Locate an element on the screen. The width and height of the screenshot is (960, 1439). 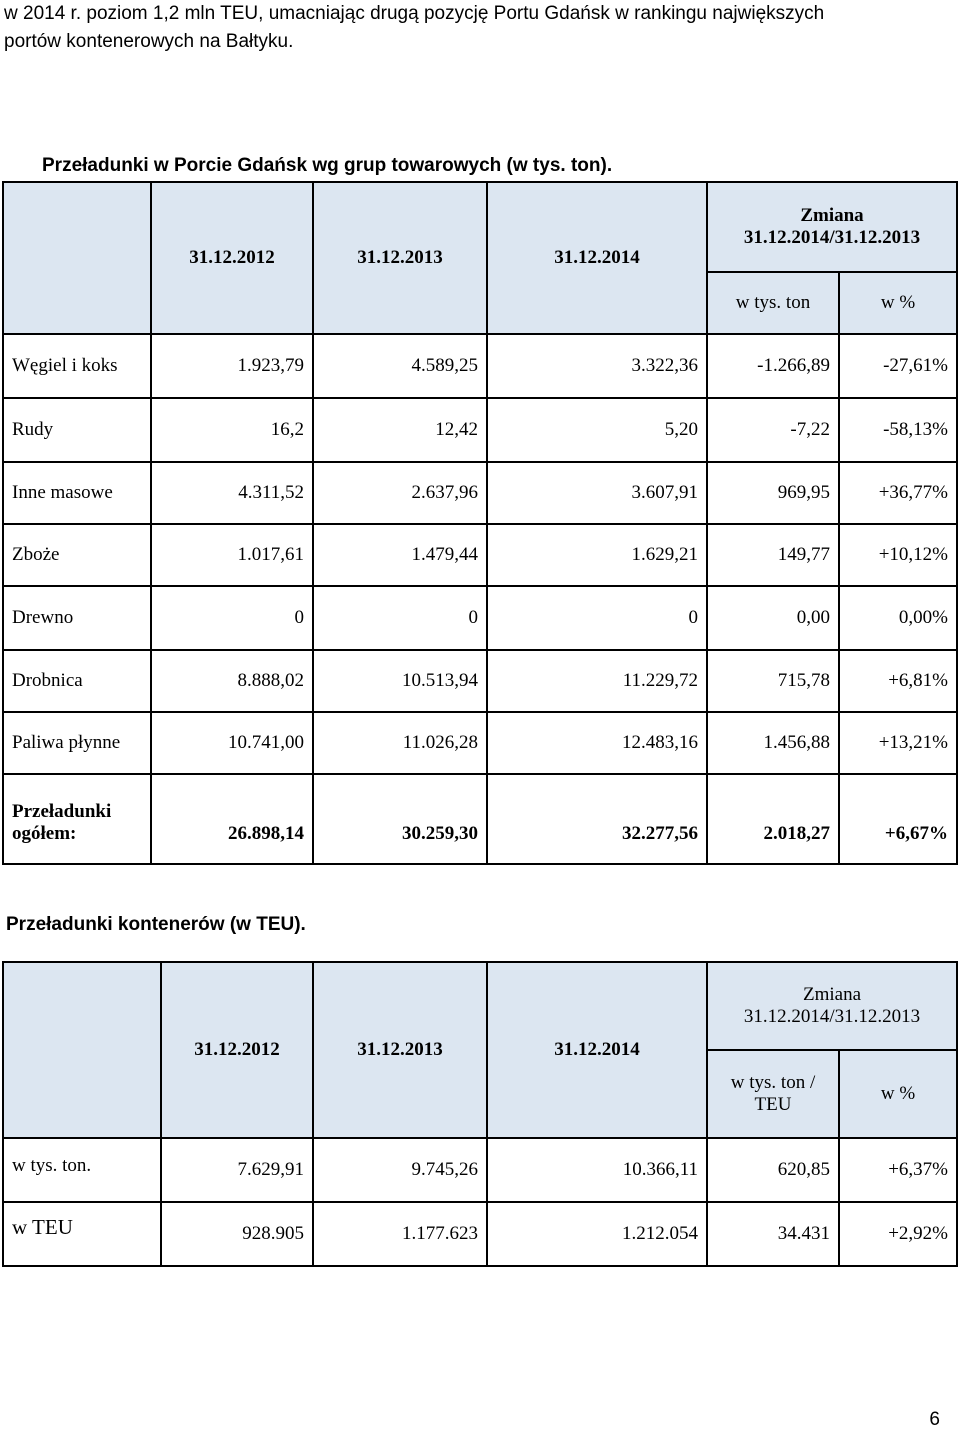
table-subheader-row: w tys. ton / TEU w % is located at coordinates (480, 1094).